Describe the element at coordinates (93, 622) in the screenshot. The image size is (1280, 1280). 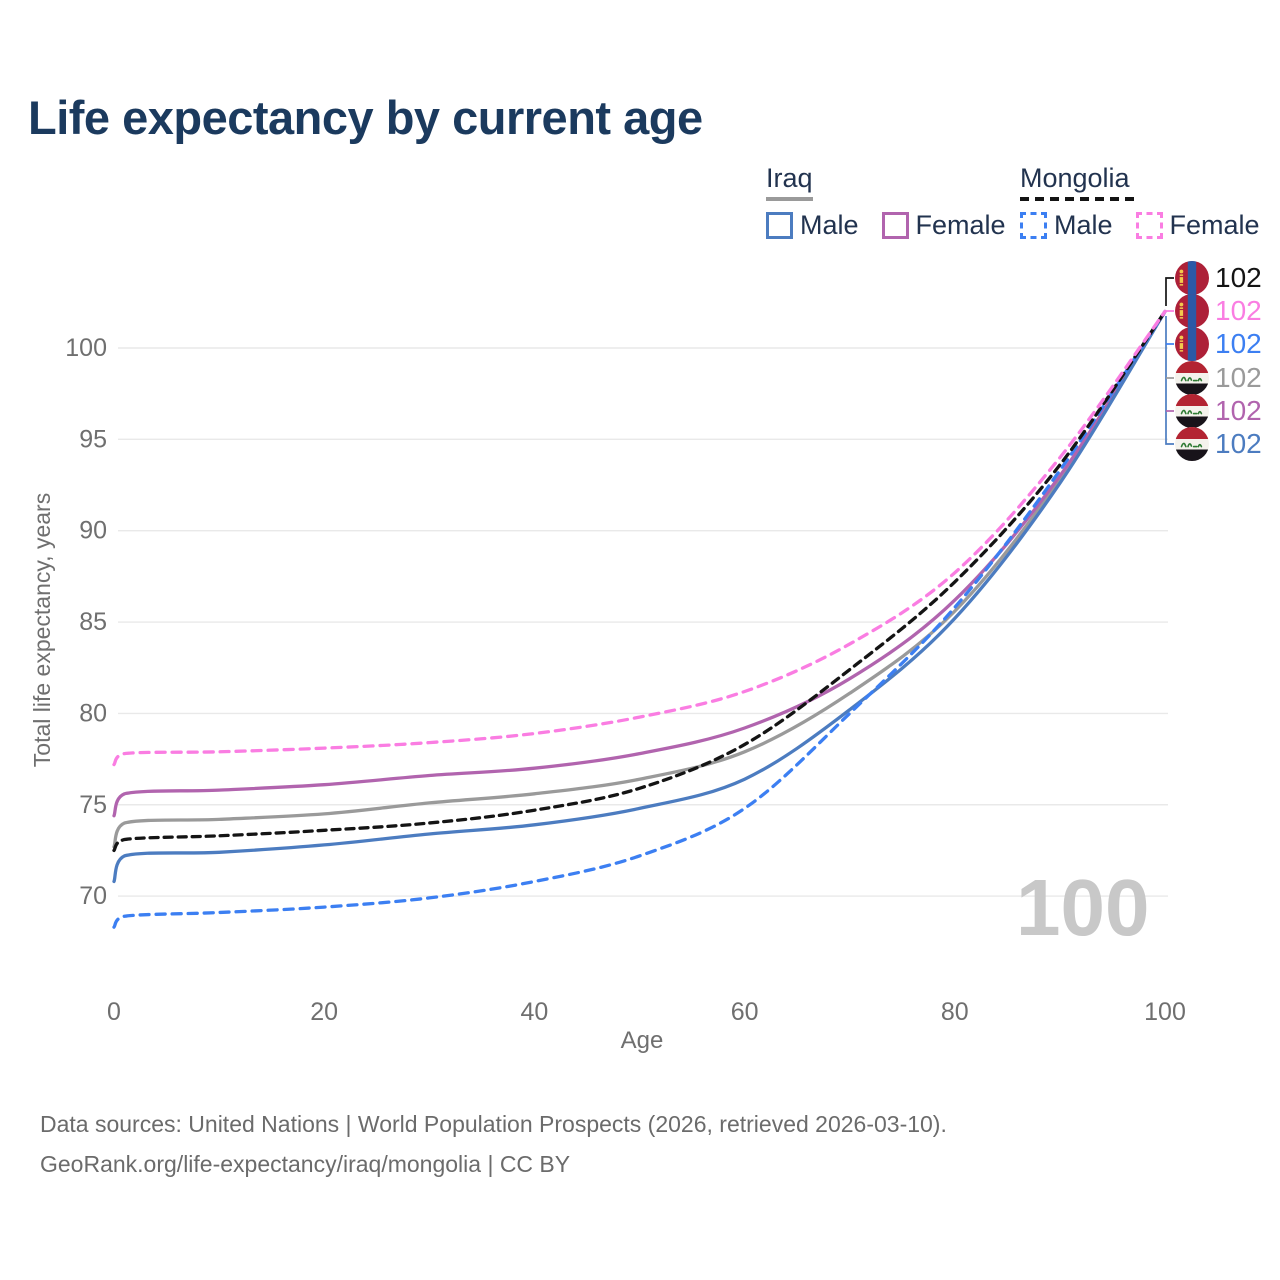
I see `y-tick-label: 85` at that location.